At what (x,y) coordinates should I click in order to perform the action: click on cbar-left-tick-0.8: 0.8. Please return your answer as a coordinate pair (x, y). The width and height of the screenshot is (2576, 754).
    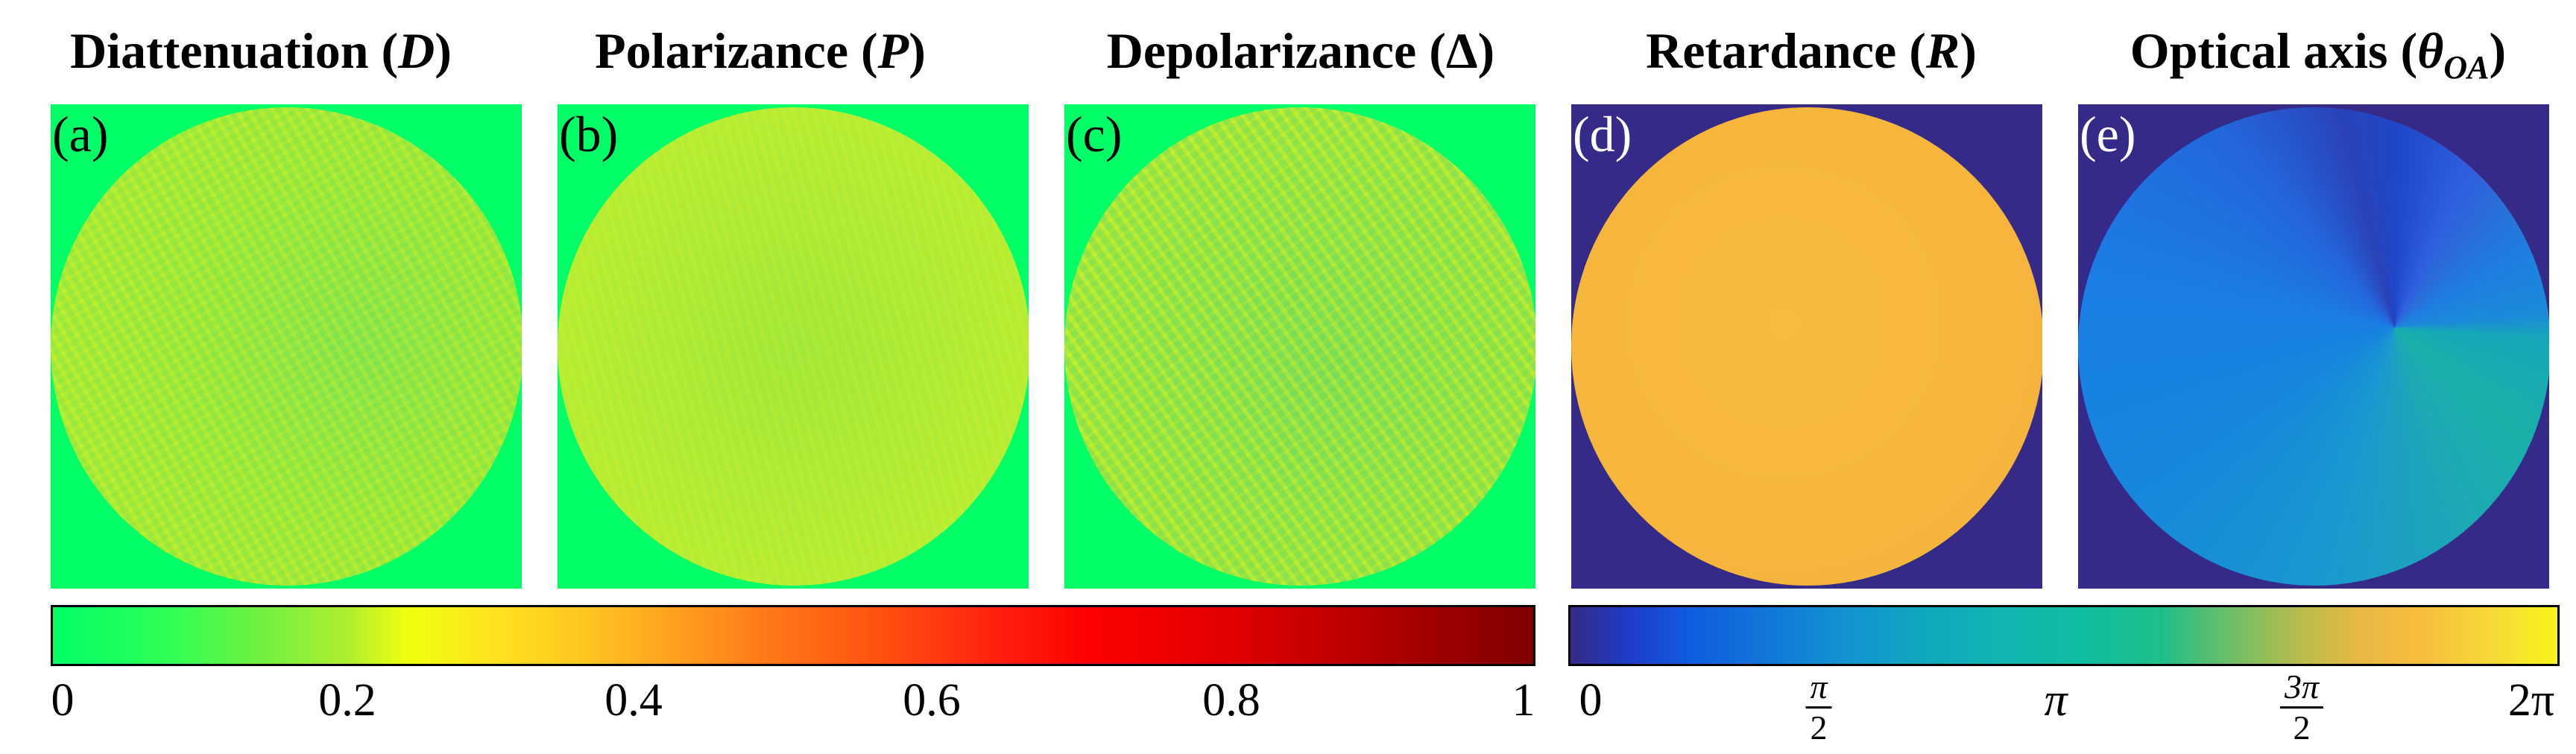
    Looking at the image, I should click on (1231, 701).